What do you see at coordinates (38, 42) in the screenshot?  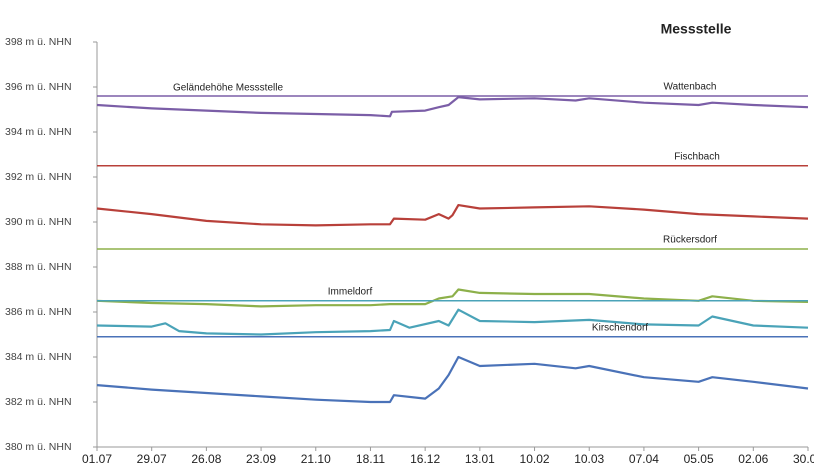 I see `y-tick-label: 398 m ü. NHN` at bounding box center [38, 42].